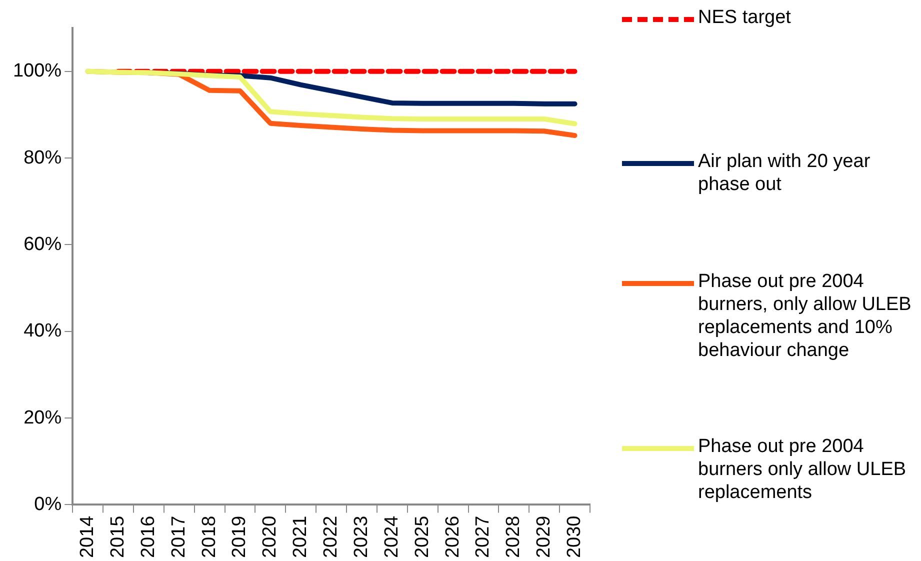 The height and width of the screenshot is (561, 921). Describe the element at coordinates (48, 504) in the screenshot. I see `y-tick-label: 0%` at that location.